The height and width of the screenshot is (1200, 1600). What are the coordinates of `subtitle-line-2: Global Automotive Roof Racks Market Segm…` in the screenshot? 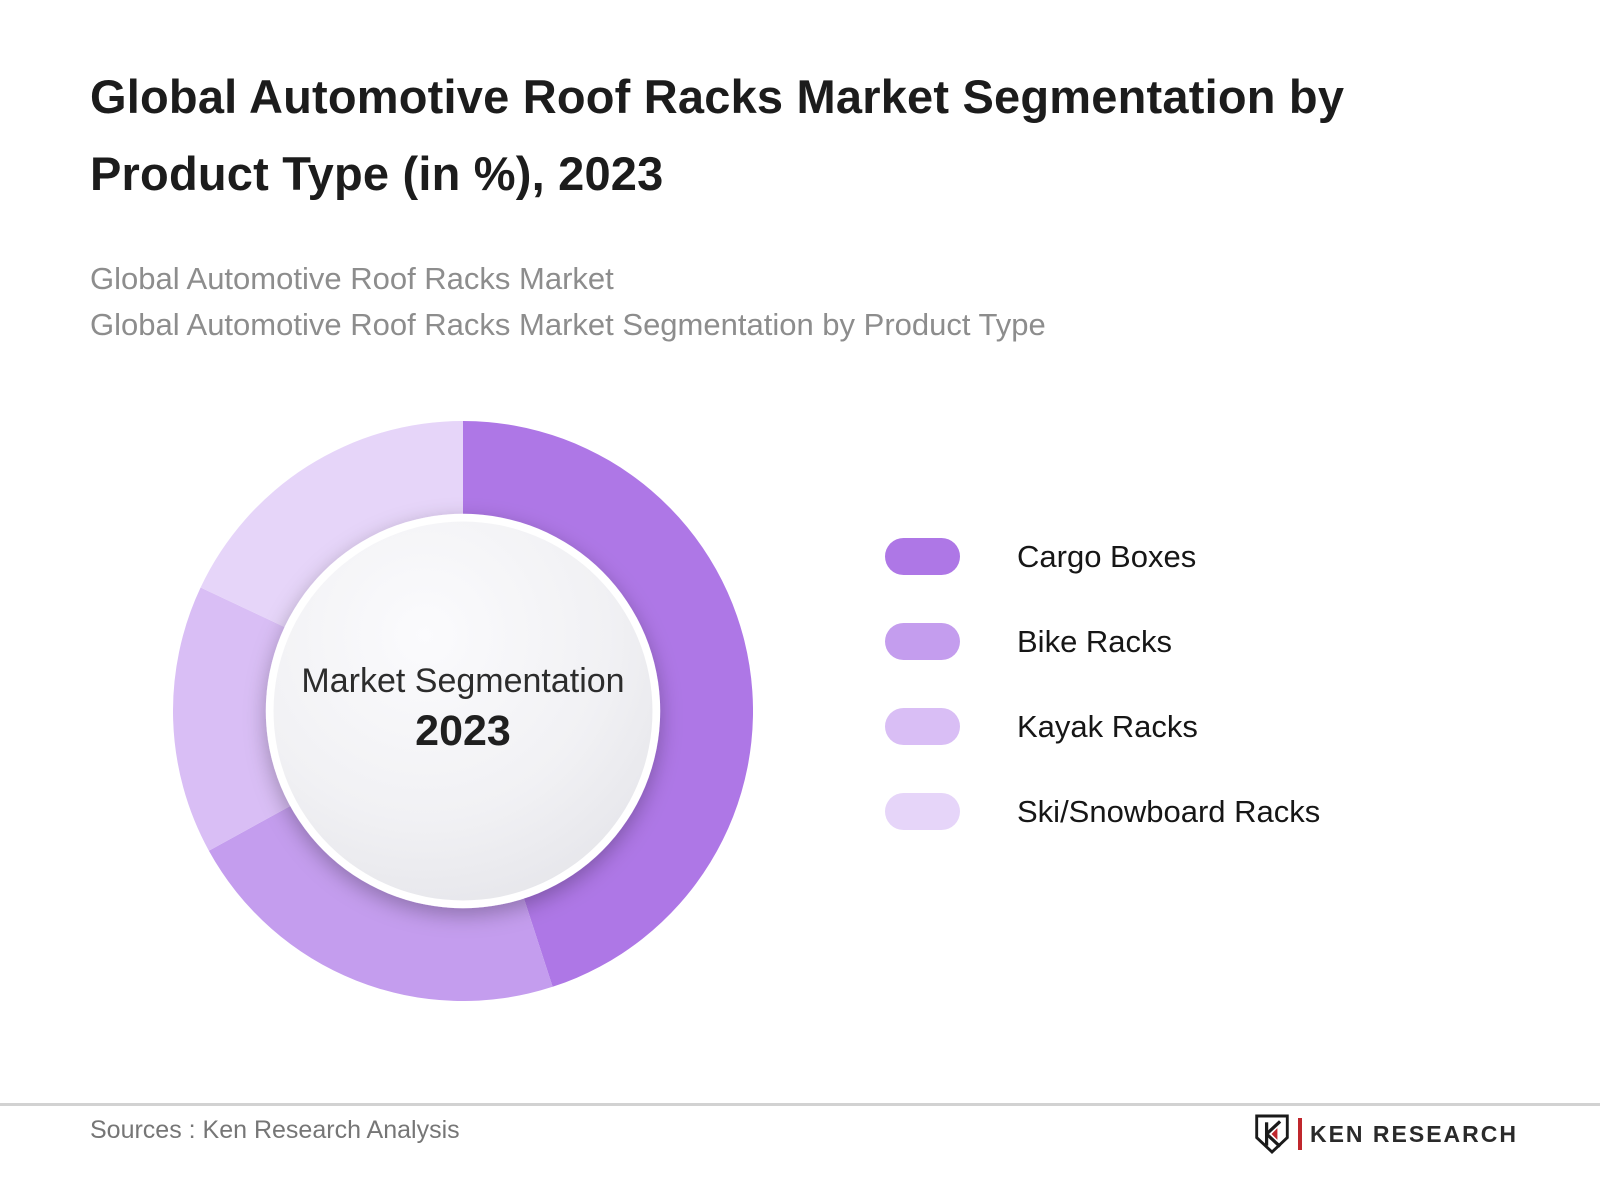 It's located at (568, 324).